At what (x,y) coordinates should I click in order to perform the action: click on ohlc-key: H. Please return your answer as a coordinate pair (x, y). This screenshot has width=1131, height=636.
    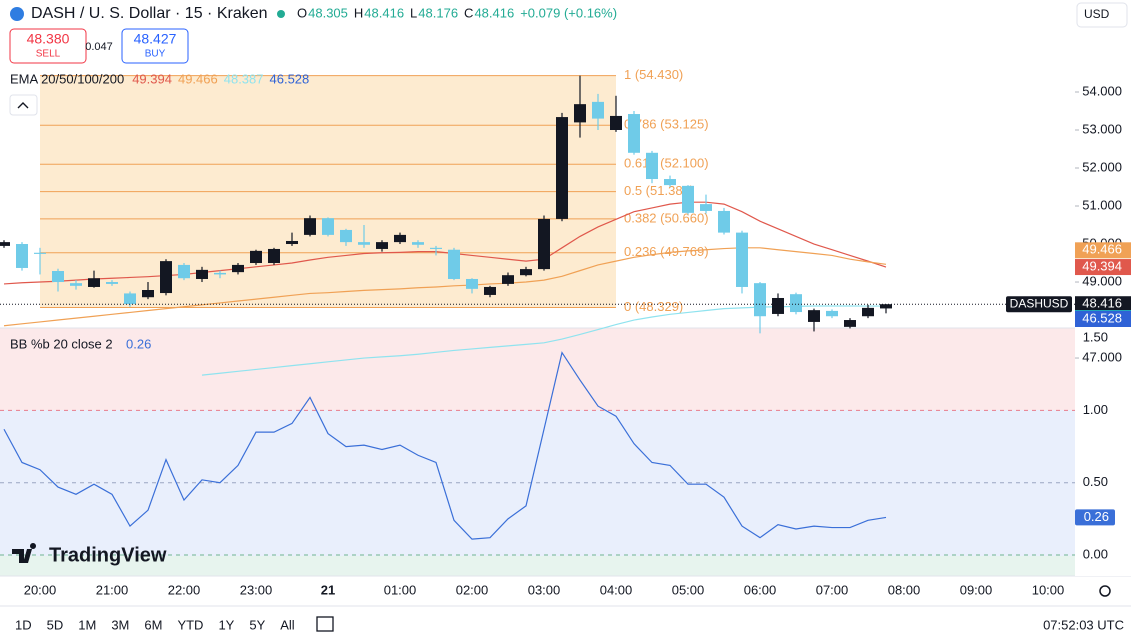
    Looking at the image, I should click on (358, 12).